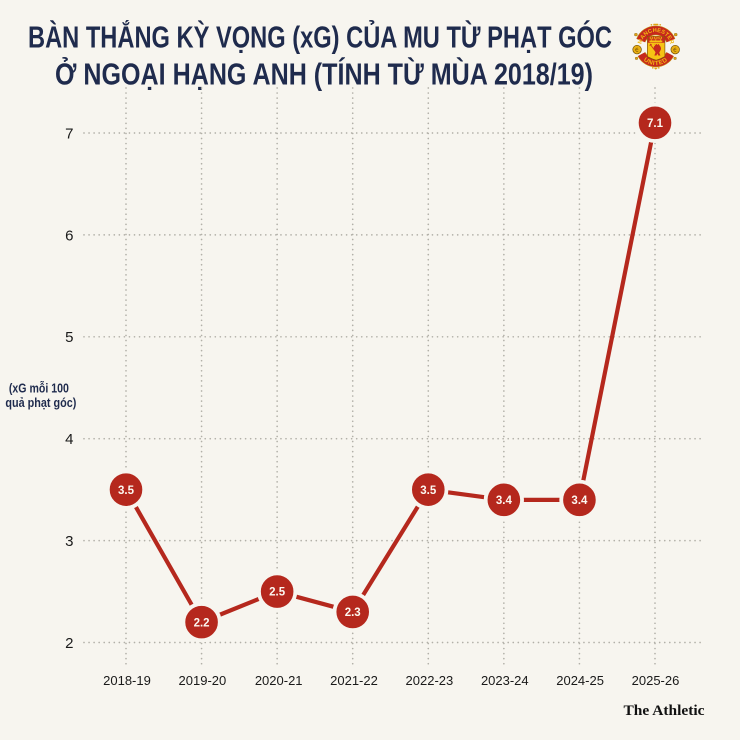 This screenshot has height=740, width=740. Describe the element at coordinates (353, 613) in the screenshot. I see `svg-text: 2.3` at that location.